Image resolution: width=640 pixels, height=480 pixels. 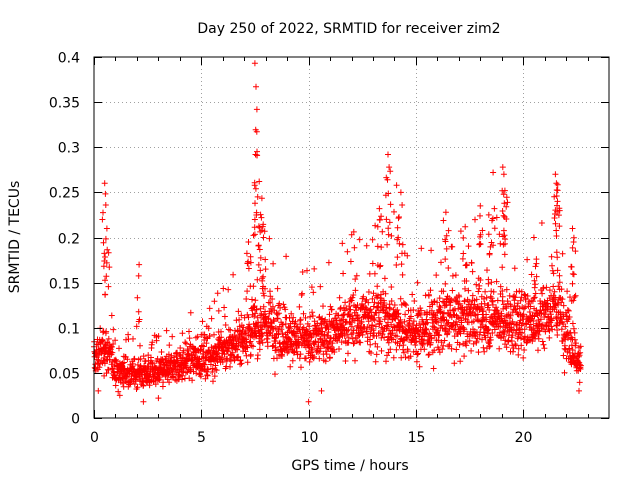 What do you see at coordinates (64, 194) in the screenshot?
I see `y-tick-label: 0.25` at bounding box center [64, 194].